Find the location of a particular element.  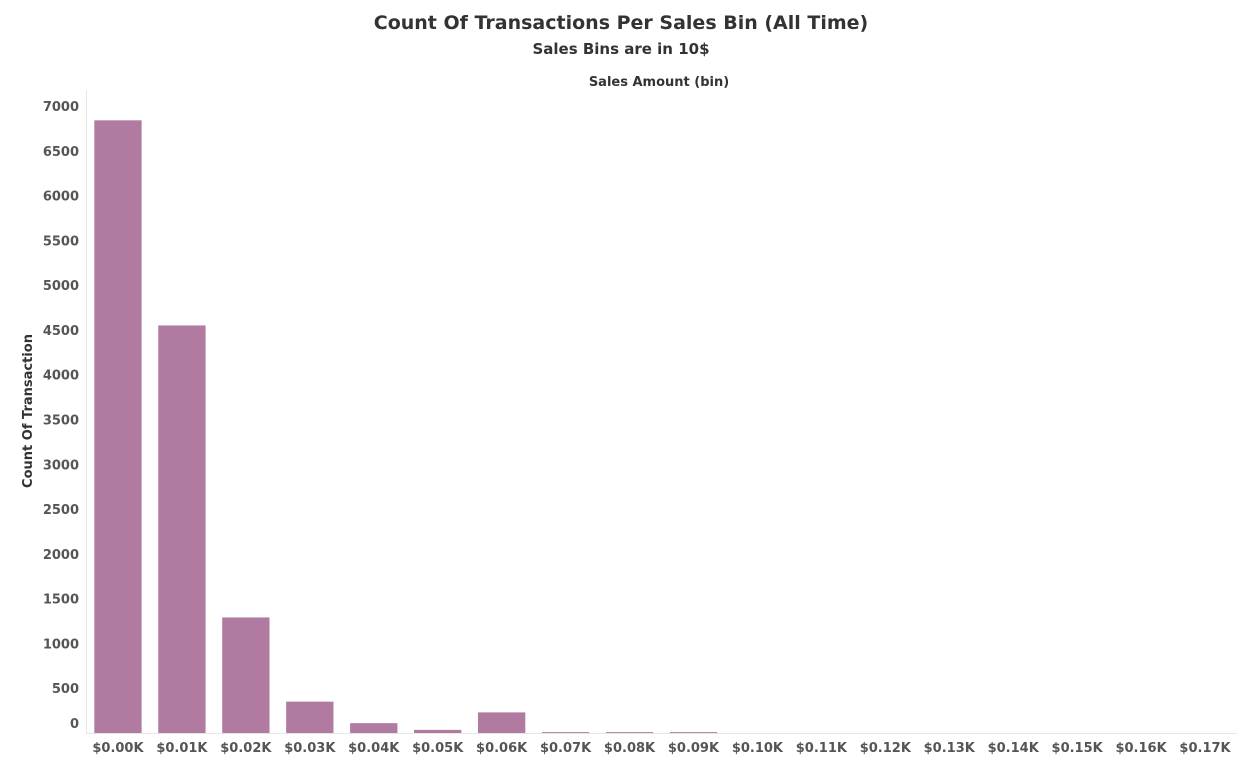

y-tick-label: 4500 is located at coordinates (61, 331).